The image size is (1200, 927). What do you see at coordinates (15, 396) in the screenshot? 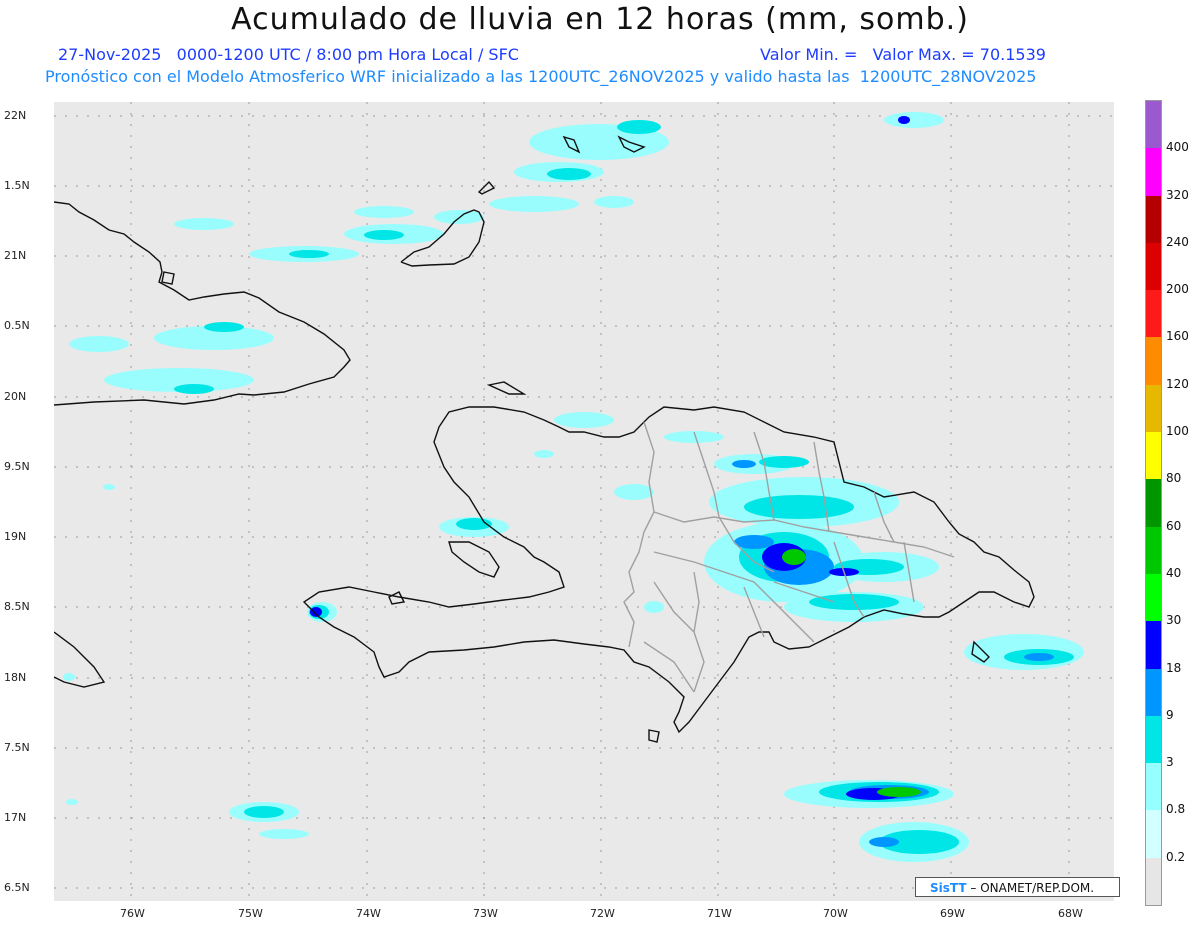
I see `lat-label: 20N` at bounding box center [15, 396].